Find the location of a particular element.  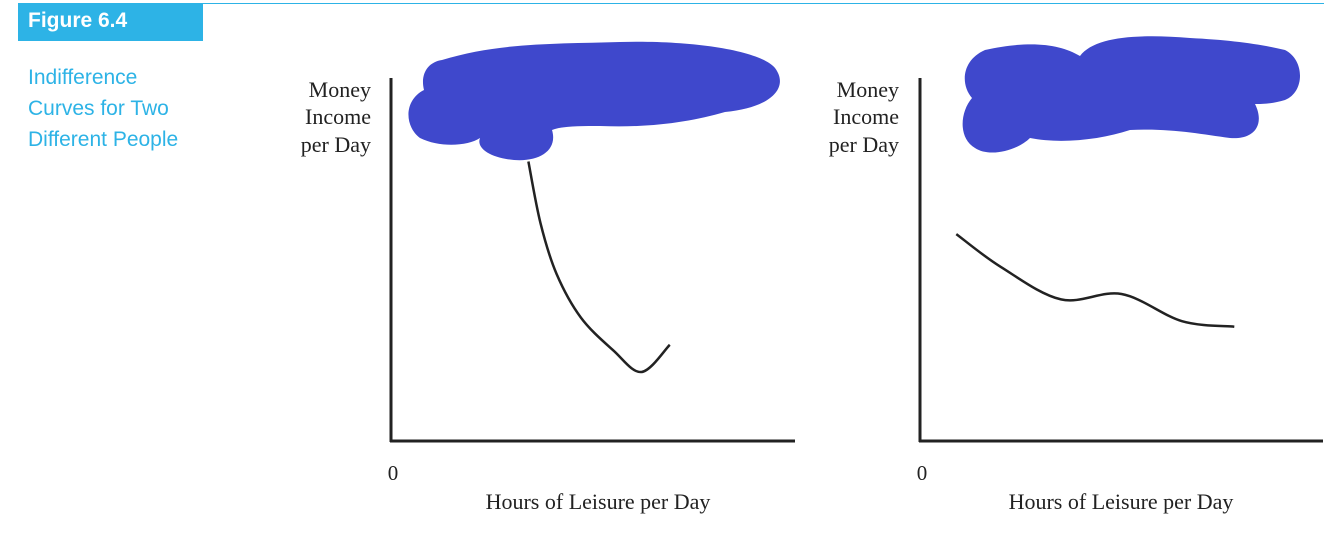

caption-line: Different People is located at coordinates (103, 139).